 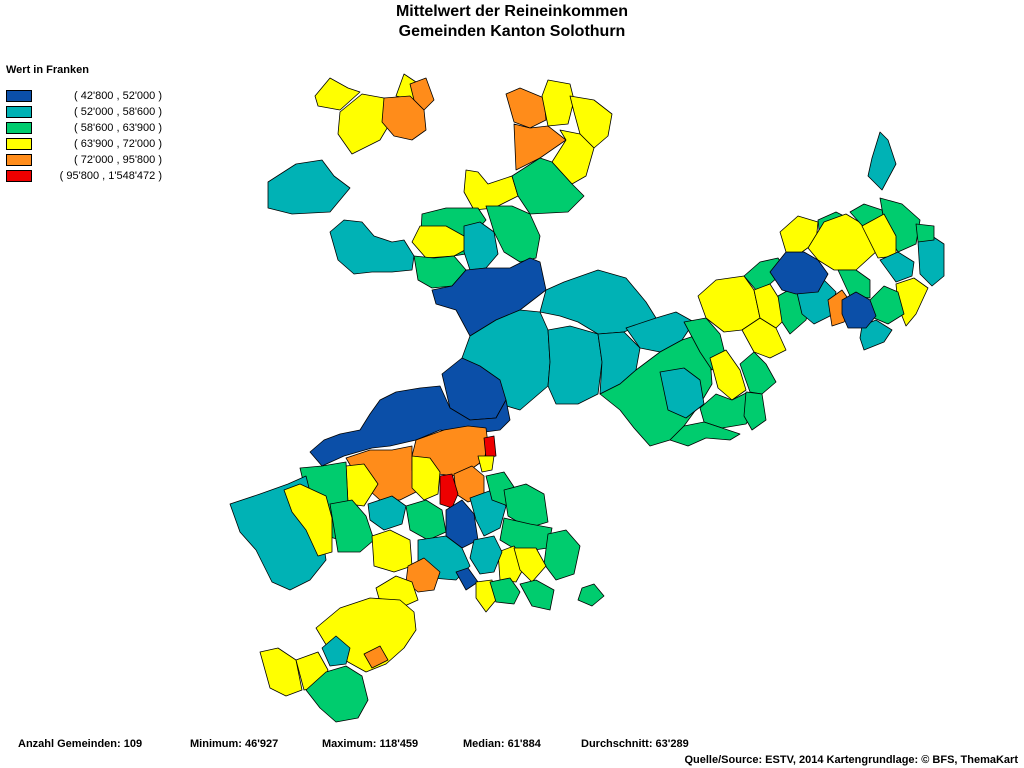 I want to click on legend-item: ( 42'800 , 52'000 ), so click(x=84, y=98).